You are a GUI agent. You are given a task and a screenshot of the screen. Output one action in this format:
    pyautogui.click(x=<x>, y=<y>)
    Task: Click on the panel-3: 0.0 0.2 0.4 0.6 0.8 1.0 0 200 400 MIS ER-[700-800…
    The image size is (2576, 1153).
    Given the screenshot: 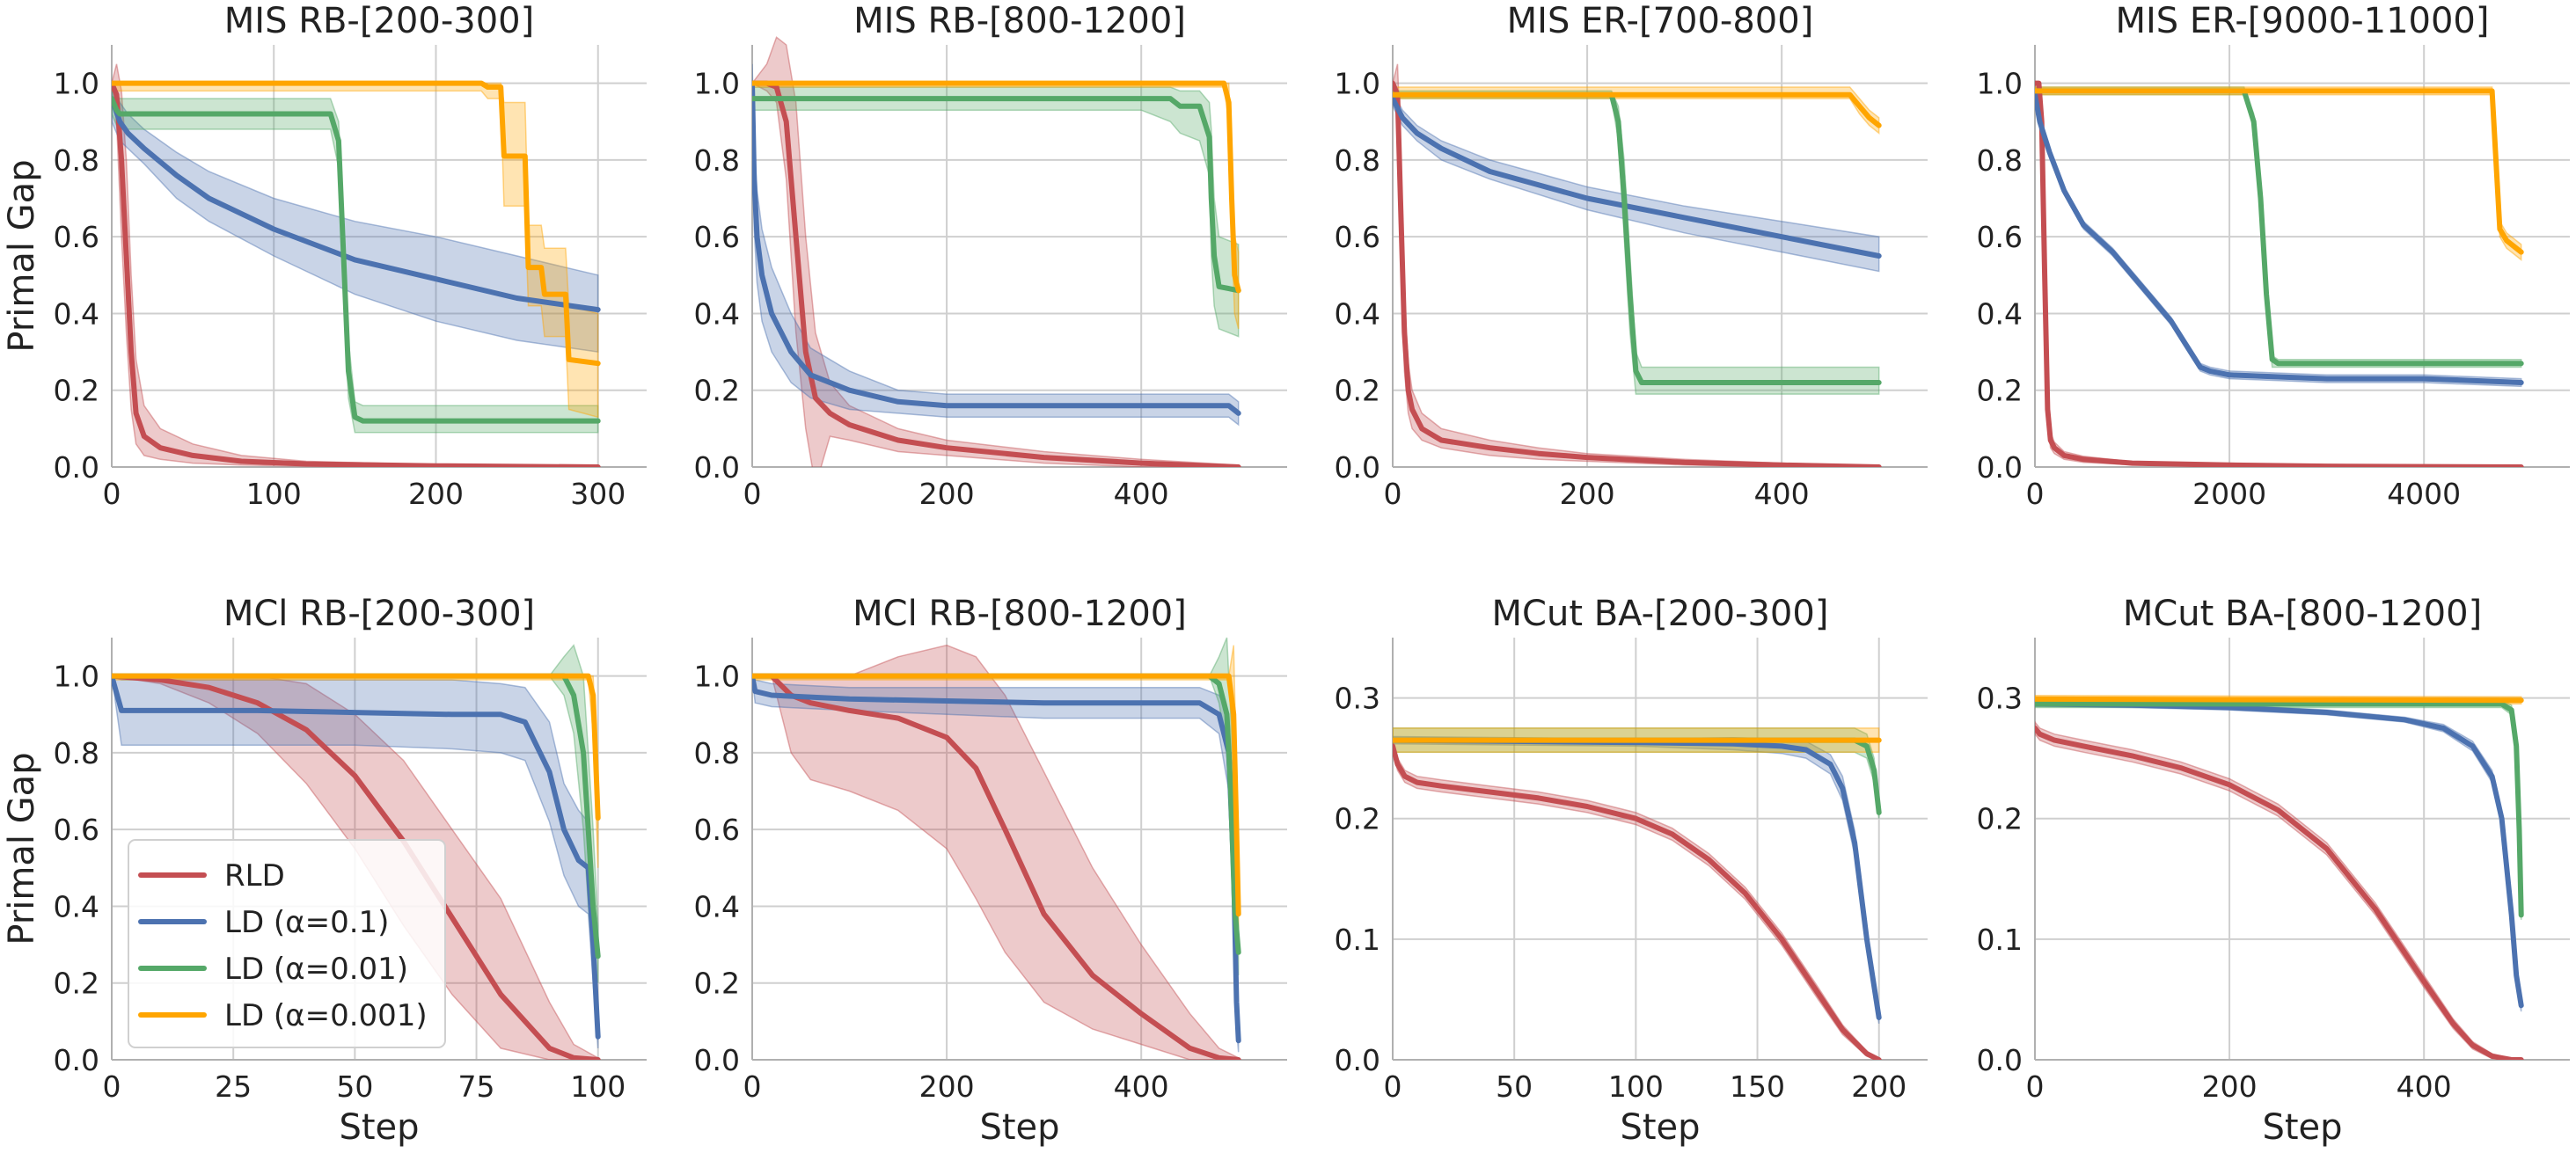 What is the action you would take?
    pyautogui.click(x=1631, y=256)
    